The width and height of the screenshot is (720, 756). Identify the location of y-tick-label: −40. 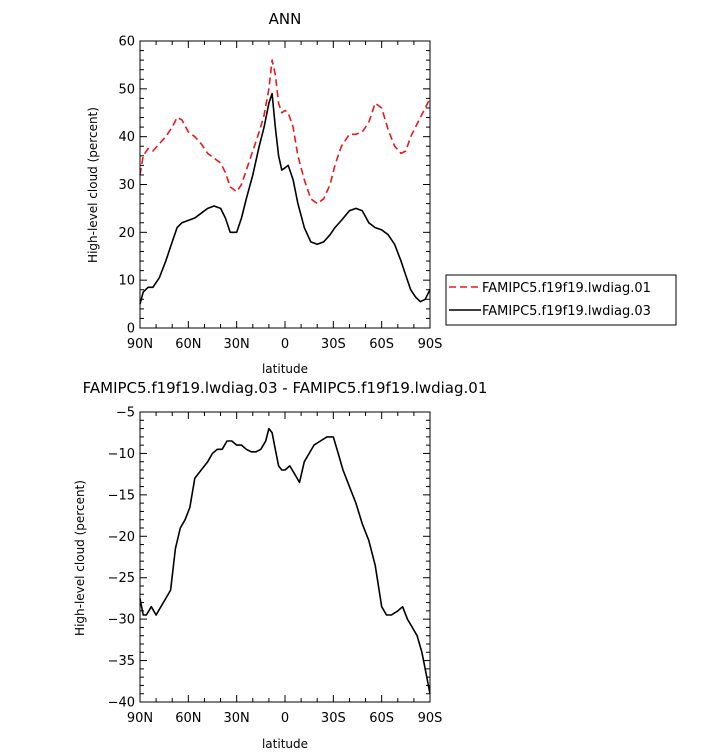
(121, 703).